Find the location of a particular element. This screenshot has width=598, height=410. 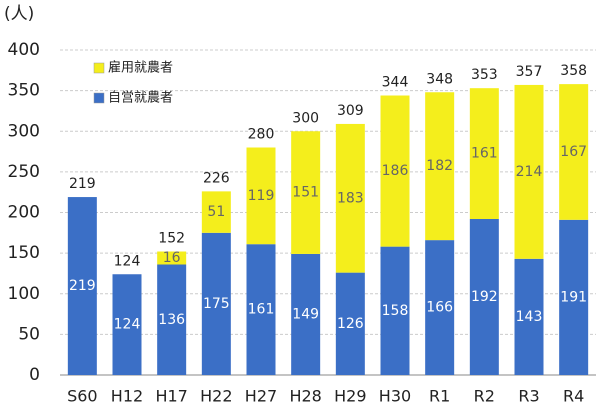

x-tick-label: R2 is located at coordinates (484, 396).